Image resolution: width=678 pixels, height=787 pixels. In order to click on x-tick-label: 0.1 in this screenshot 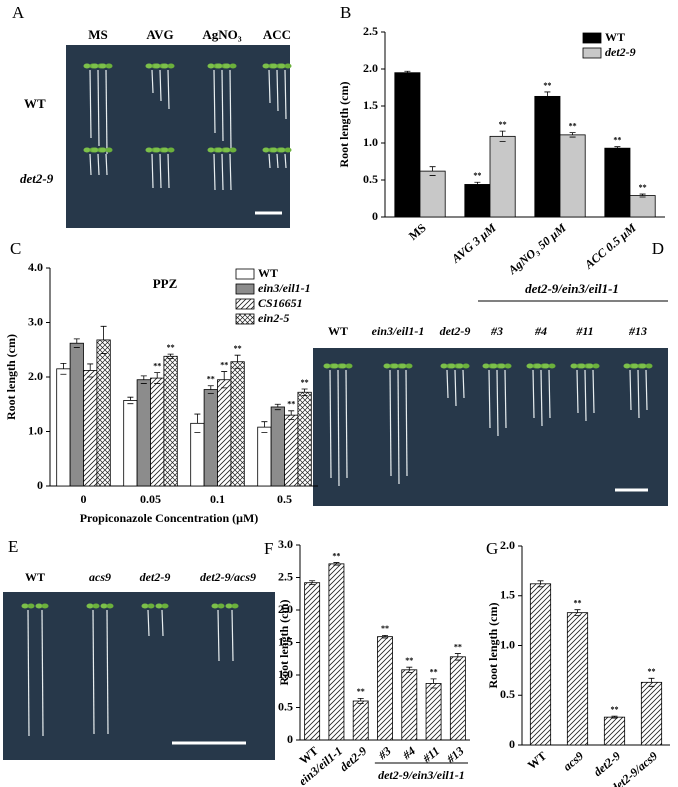, I will do `click(217, 499)`.